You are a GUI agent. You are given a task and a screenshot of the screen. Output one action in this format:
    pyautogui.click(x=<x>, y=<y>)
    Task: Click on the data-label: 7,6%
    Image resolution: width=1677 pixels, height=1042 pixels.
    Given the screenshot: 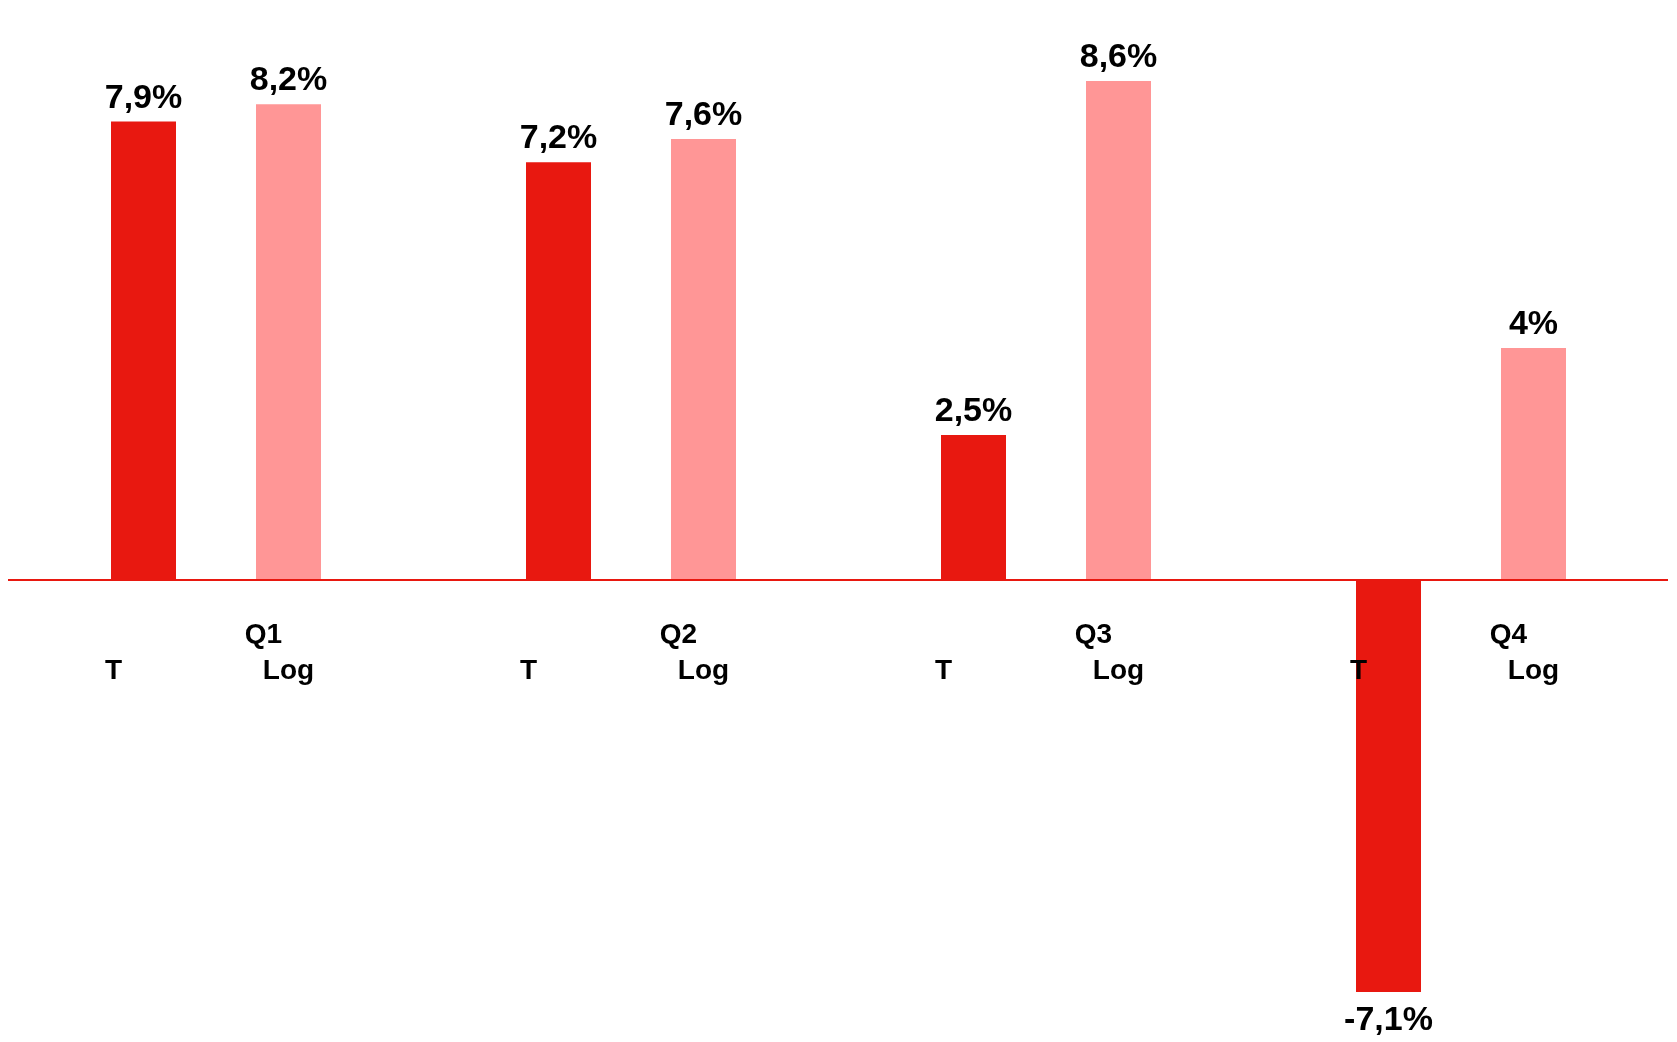 What is the action you would take?
    pyautogui.click(x=703, y=113)
    